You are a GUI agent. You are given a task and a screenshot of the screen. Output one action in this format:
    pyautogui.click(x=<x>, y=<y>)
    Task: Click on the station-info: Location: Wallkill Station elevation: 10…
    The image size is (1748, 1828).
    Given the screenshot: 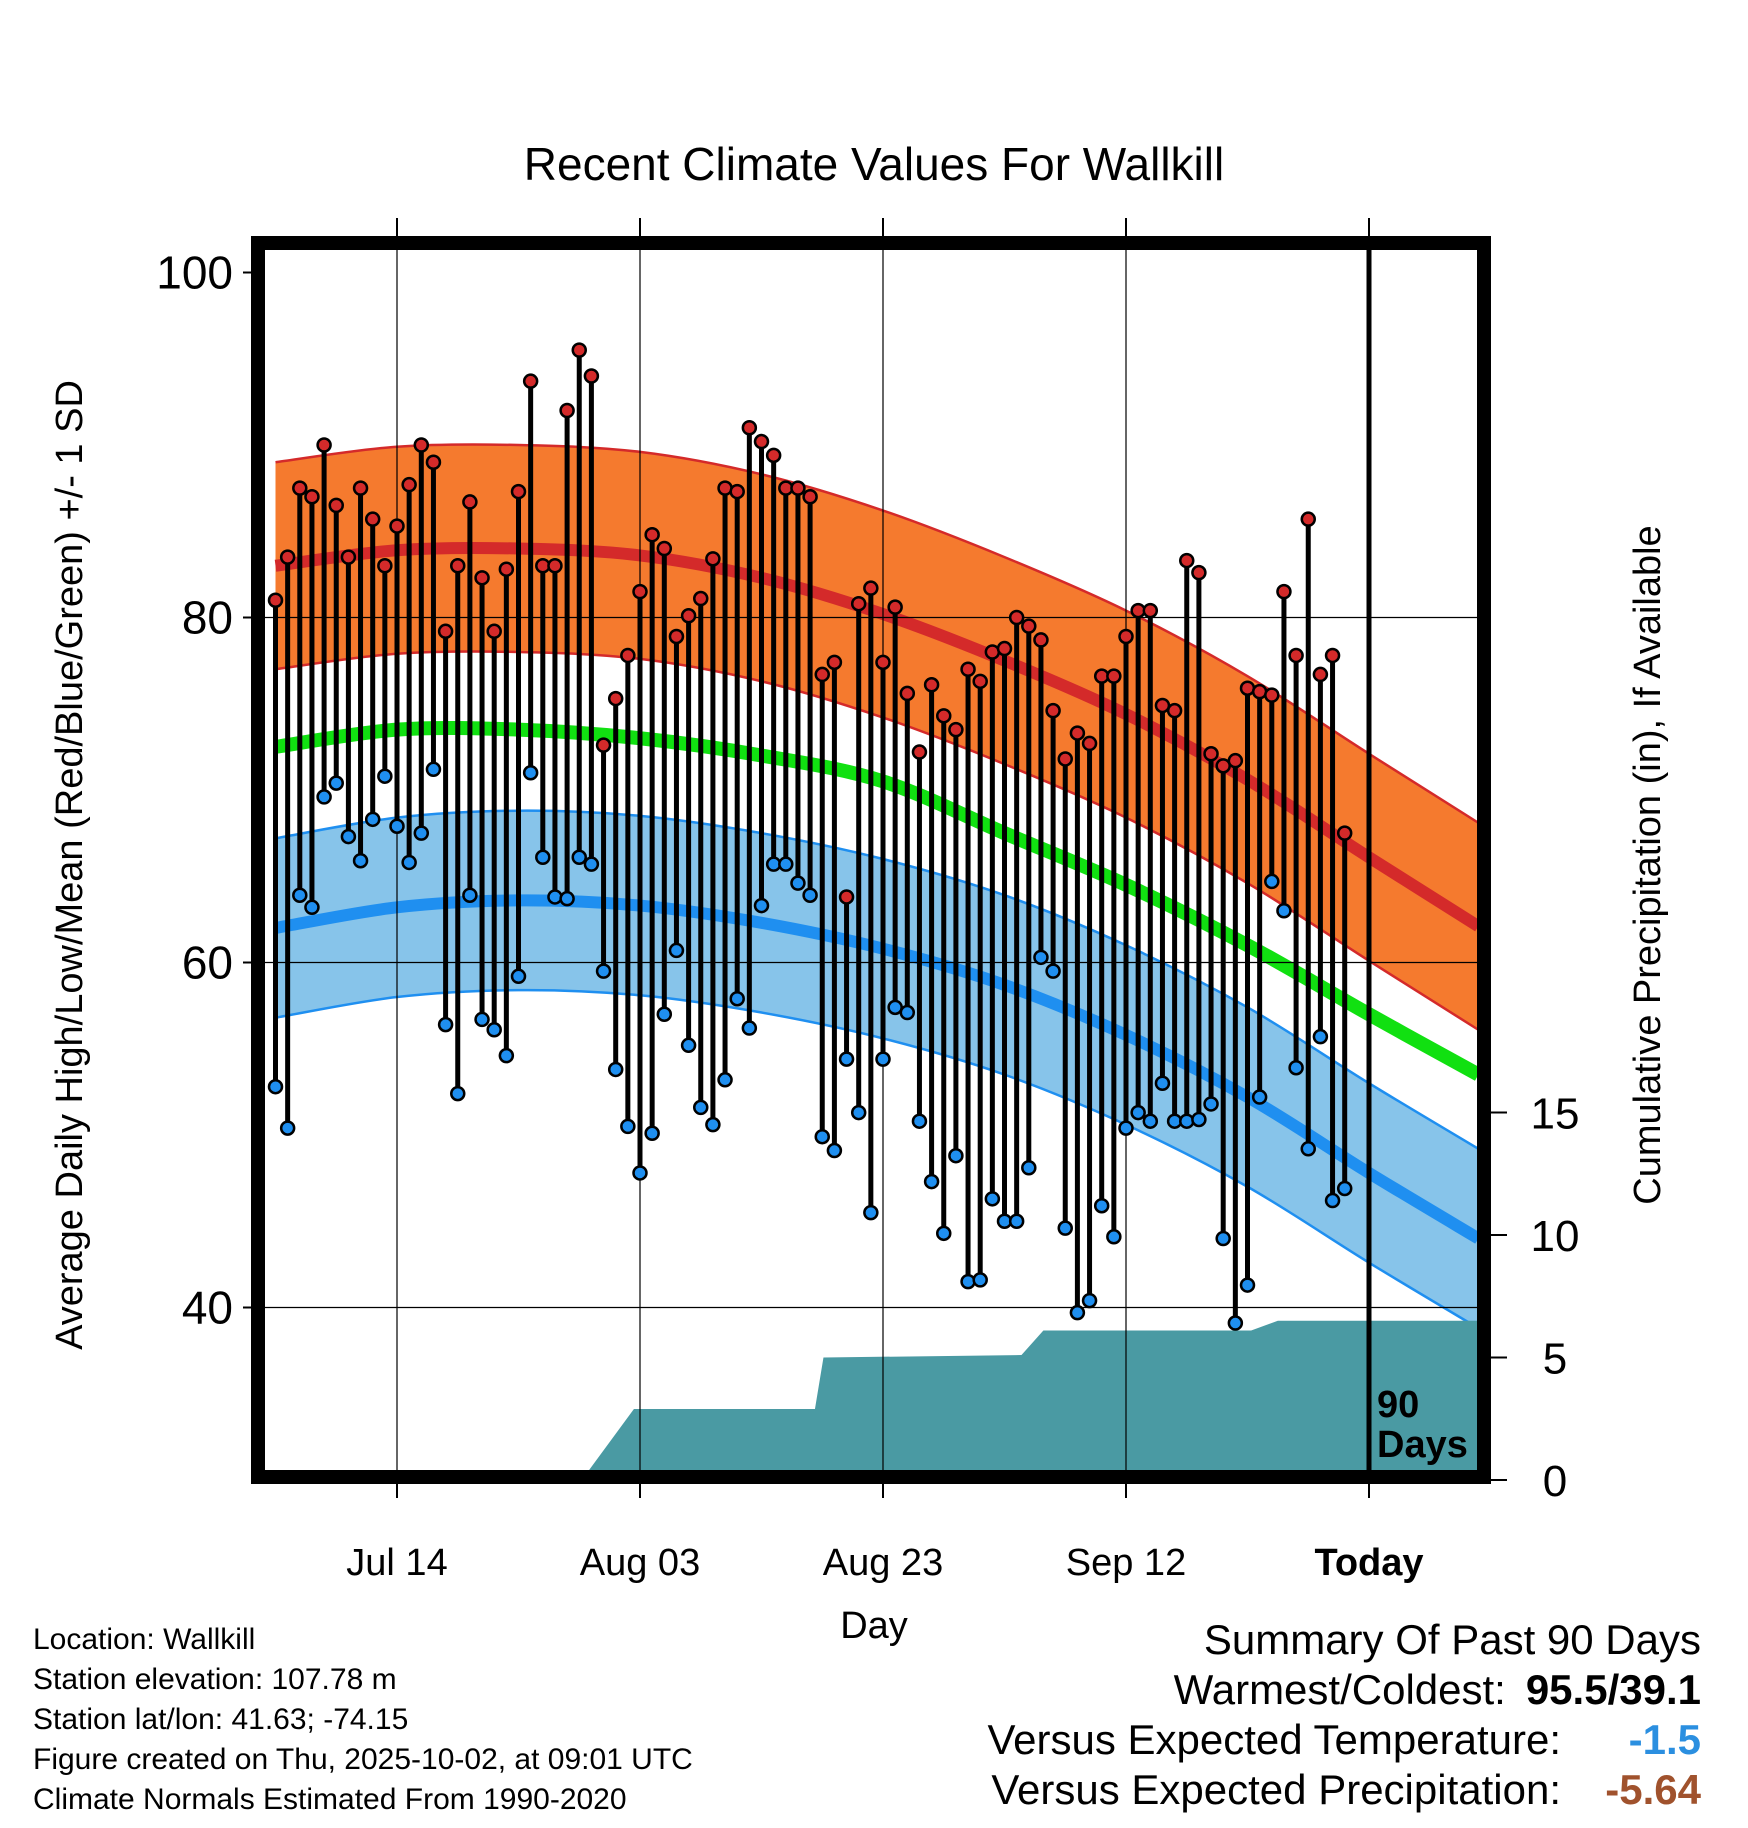 What is the action you would take?
    pyautogui.click(x=363, y=1720)
    